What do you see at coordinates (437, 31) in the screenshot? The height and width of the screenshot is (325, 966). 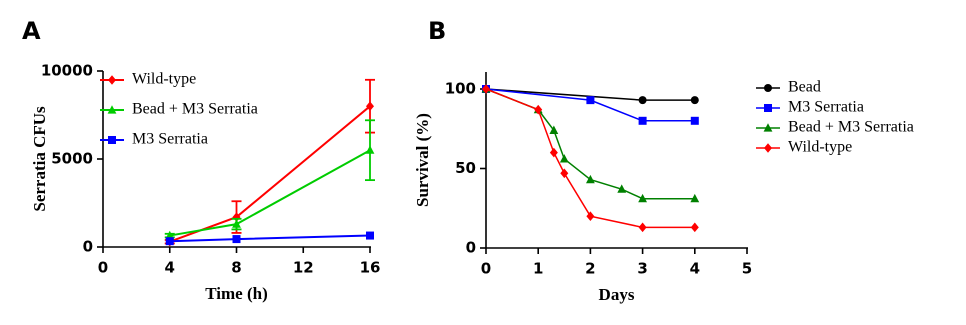 I see `panel-label: B` at bounding box center [437, 31].